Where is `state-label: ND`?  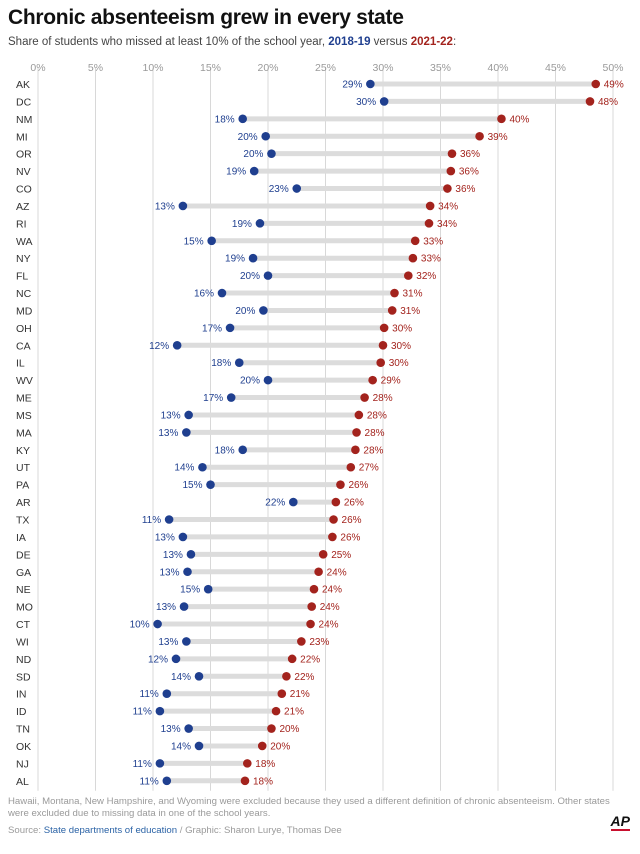 state-label: ND is located at coordinates (24, 660).